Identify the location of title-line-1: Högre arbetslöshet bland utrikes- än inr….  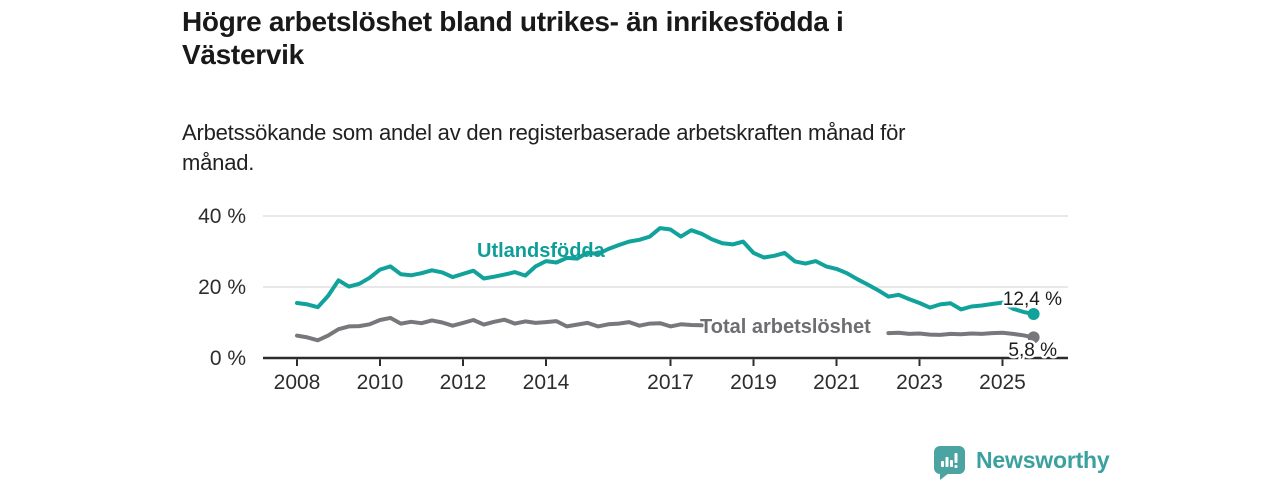
(513, 21).